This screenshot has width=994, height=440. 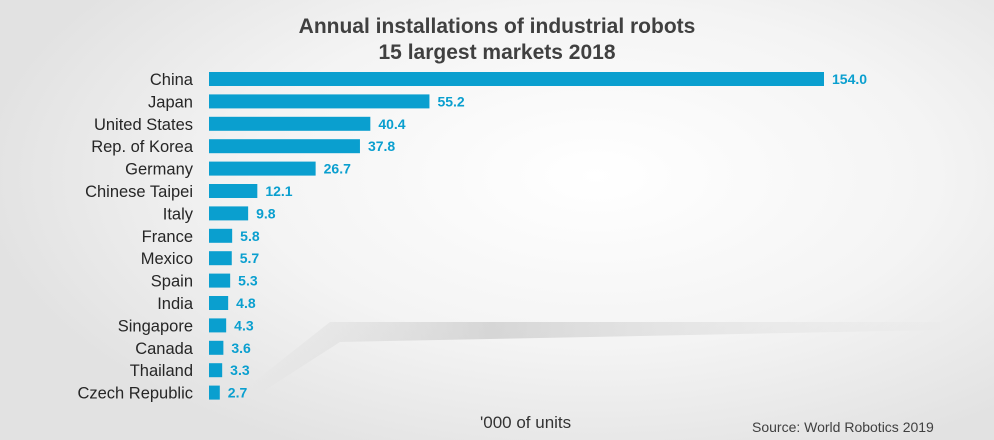 What do you see at coordinates (170, 102) in the screenshot?
I see `category-label: Japan` at bounding box center [170, 102].